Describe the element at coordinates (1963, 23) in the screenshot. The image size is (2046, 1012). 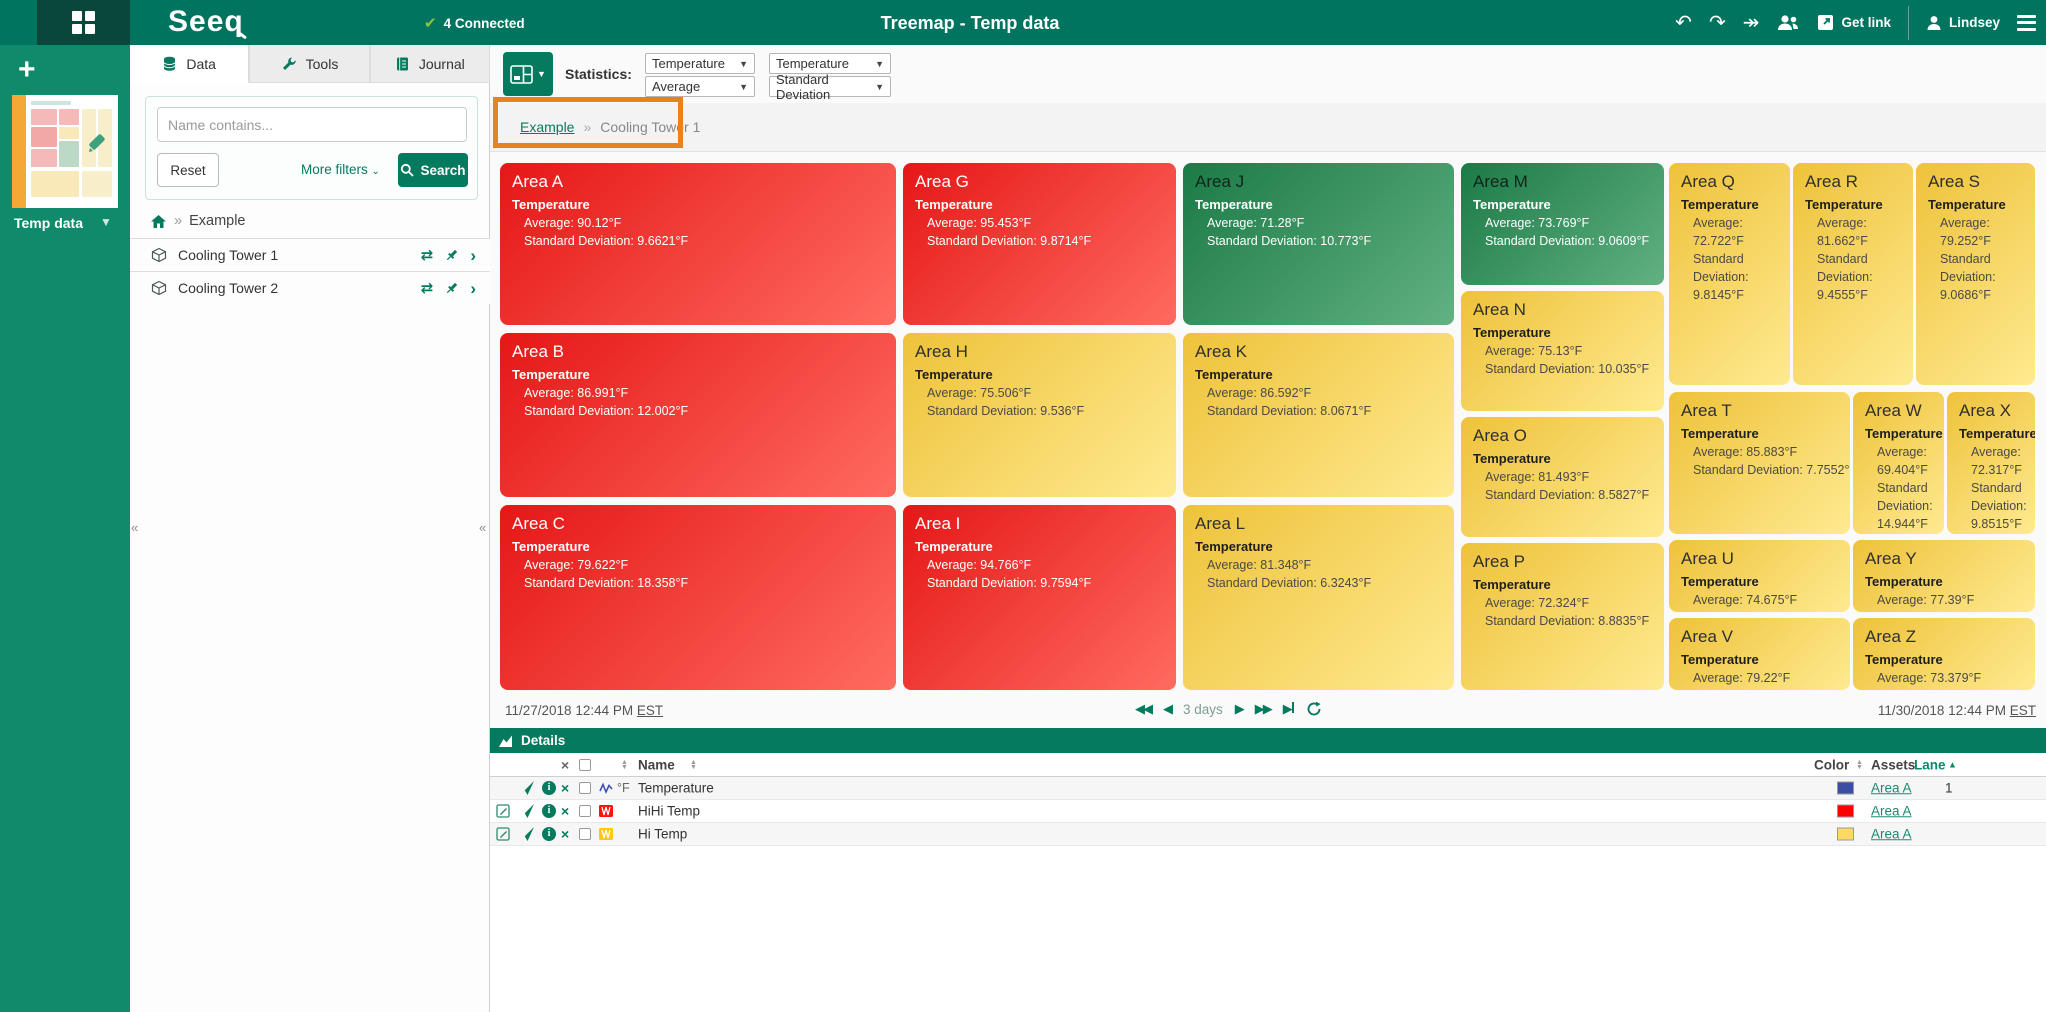
I see `user-menu: Lindsey` at that location.